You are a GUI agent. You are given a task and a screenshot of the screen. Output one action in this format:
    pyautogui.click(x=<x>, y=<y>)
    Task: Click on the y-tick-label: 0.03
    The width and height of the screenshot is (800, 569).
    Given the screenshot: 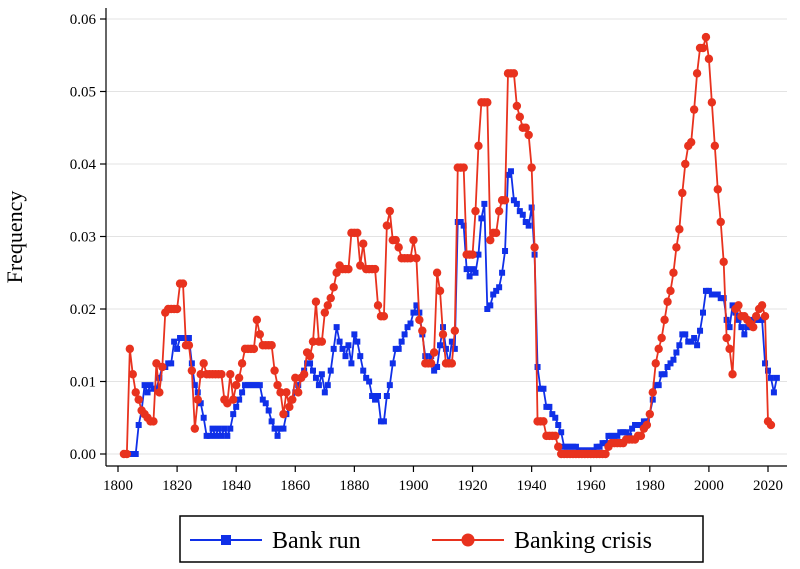 What is the action you would take?
    pyautogui.click(x=83, y=238)
    